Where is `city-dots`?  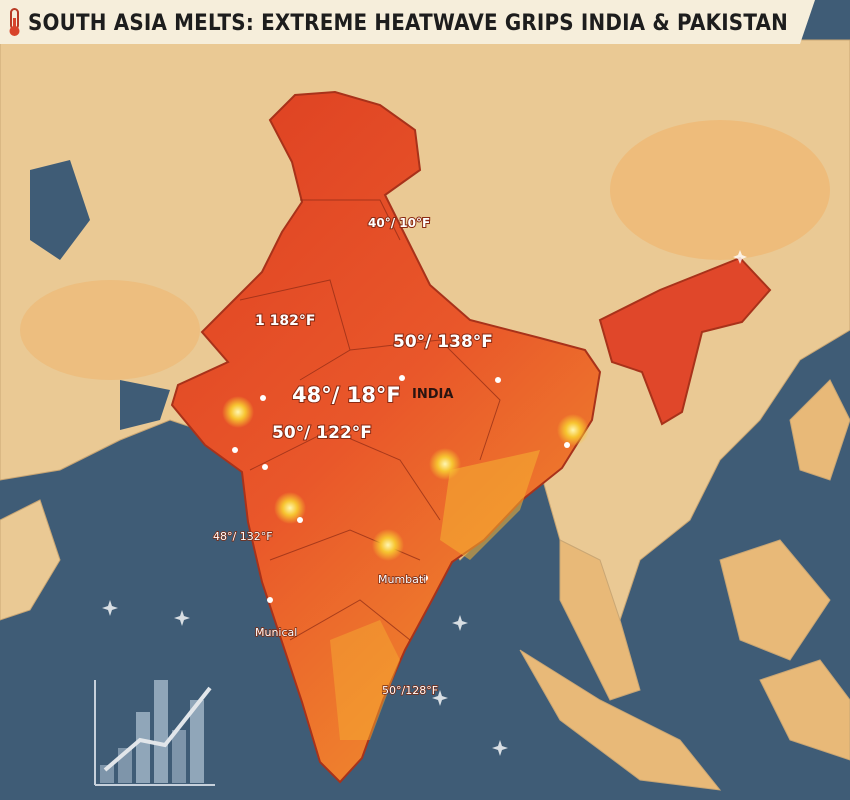 city-dots is located at coordinates (401, 489).